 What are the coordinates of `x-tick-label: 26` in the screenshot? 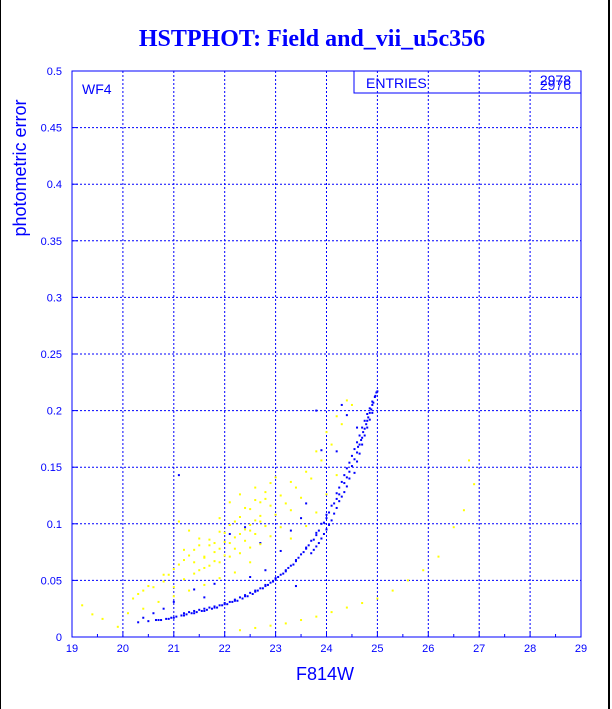 It's located at (428, 649).